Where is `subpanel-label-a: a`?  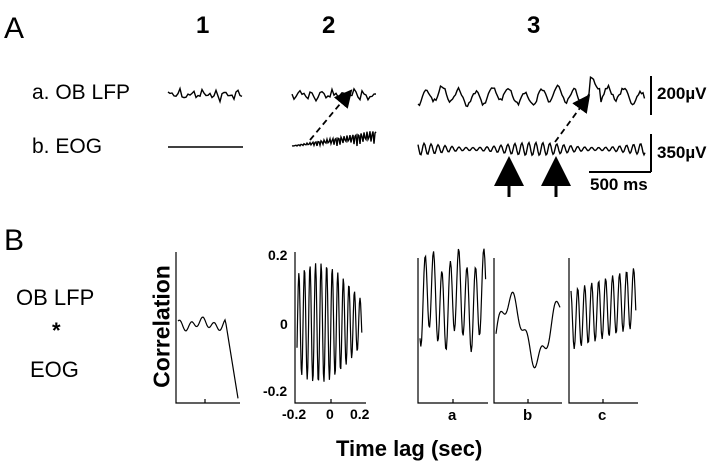 subpanel-label-a: a is located at coordinates (452, 415).